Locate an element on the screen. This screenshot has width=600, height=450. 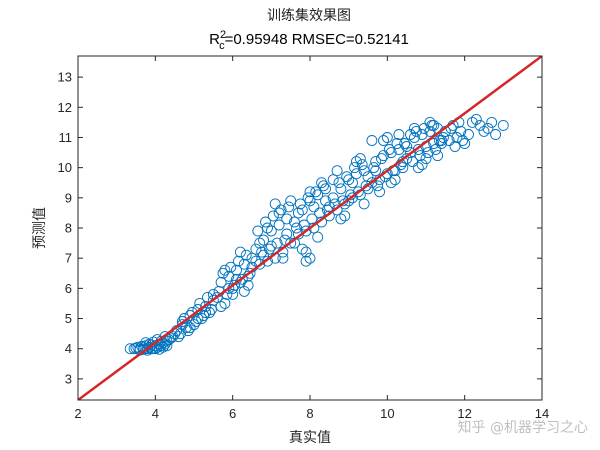
chart-title: 训练集效果图 is located at coordinates (309, 15).